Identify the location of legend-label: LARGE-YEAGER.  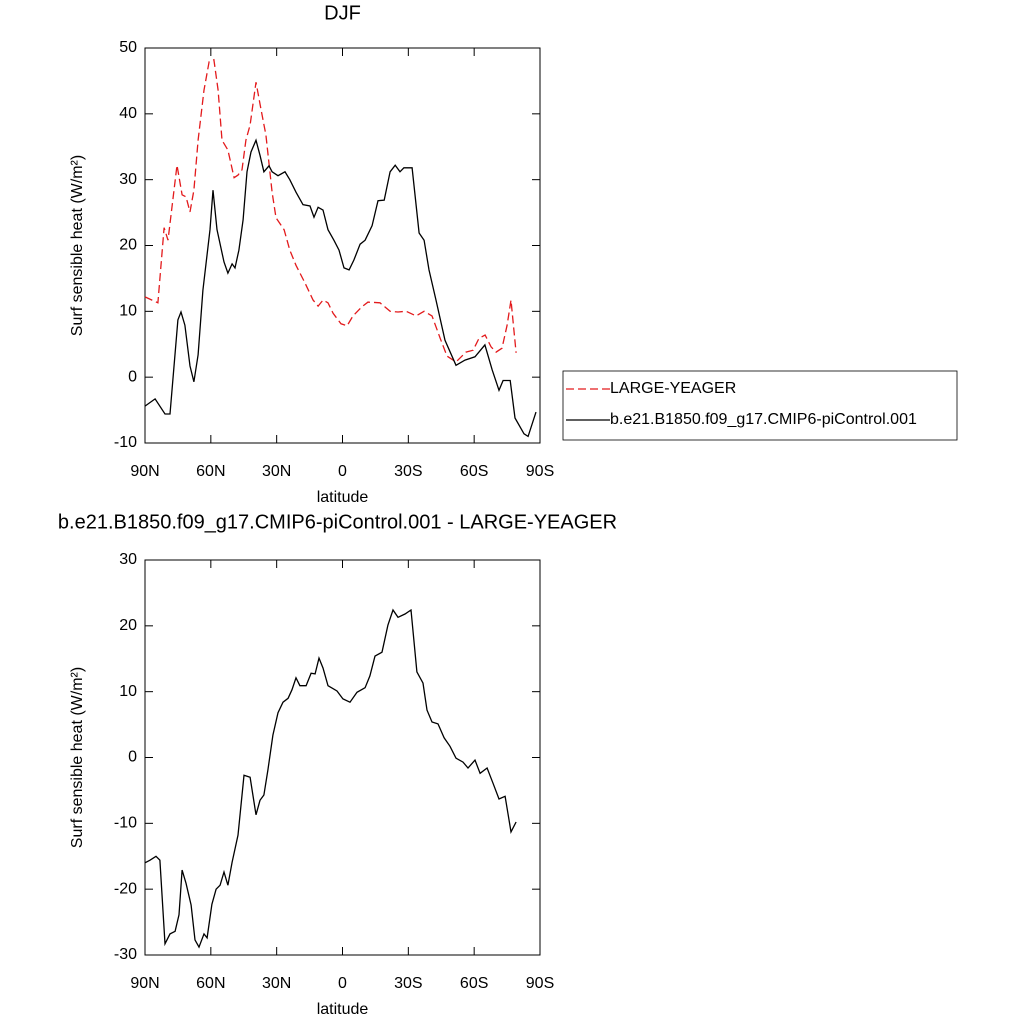
(673, 388).